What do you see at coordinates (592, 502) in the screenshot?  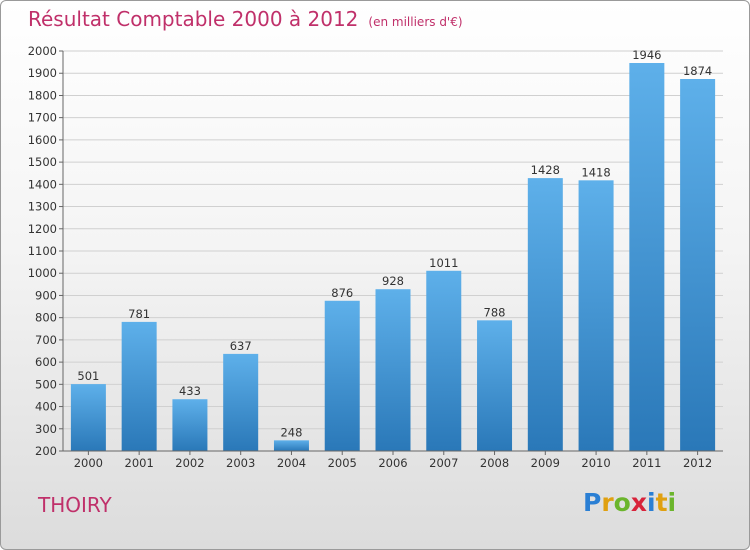 I see `logo-letter: P` at bounding box center [592, 502].